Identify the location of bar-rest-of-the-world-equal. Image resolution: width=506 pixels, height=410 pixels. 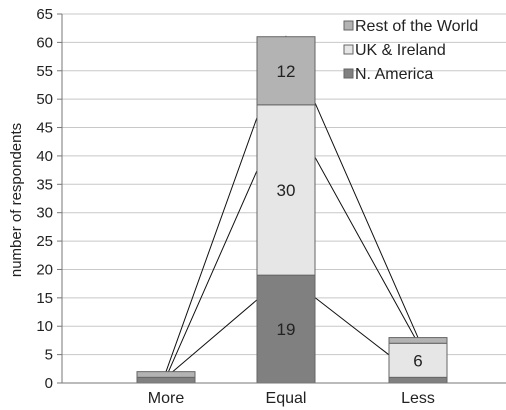
(286, 71).